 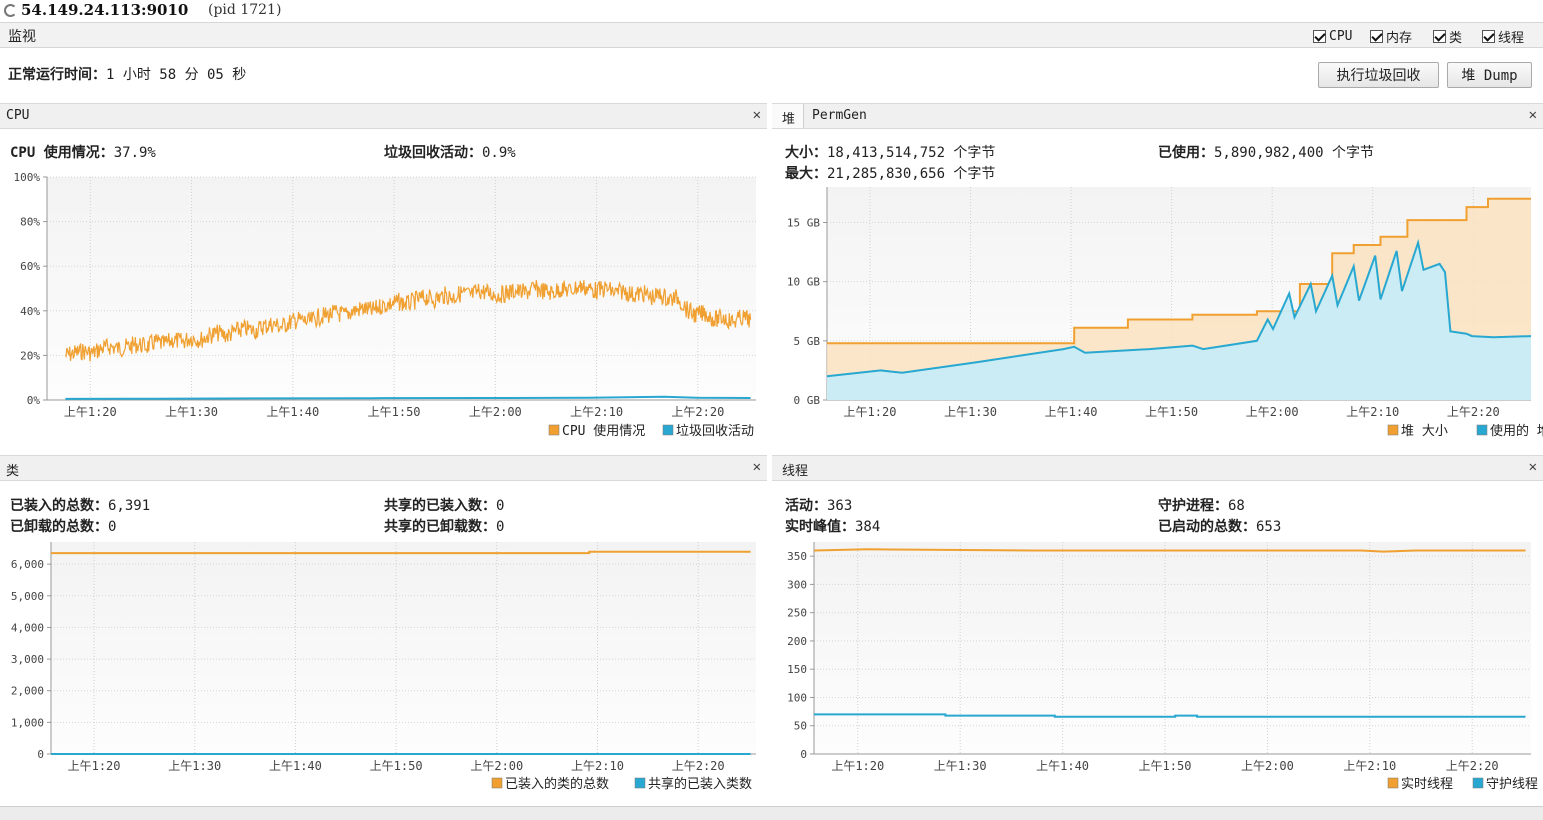 What do you see at coordinates (27, 722) in the screenshot?
I see `y-tick-label: 1,000` at bounding box center [27, 722].